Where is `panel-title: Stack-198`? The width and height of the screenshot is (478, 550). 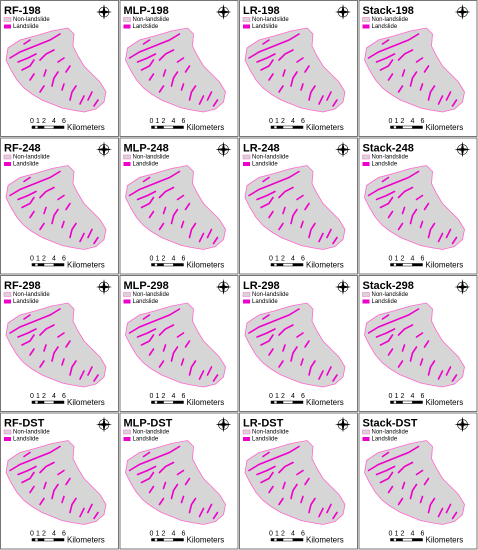 panel-title: Stack-198 is located at coordinates (388, 11).